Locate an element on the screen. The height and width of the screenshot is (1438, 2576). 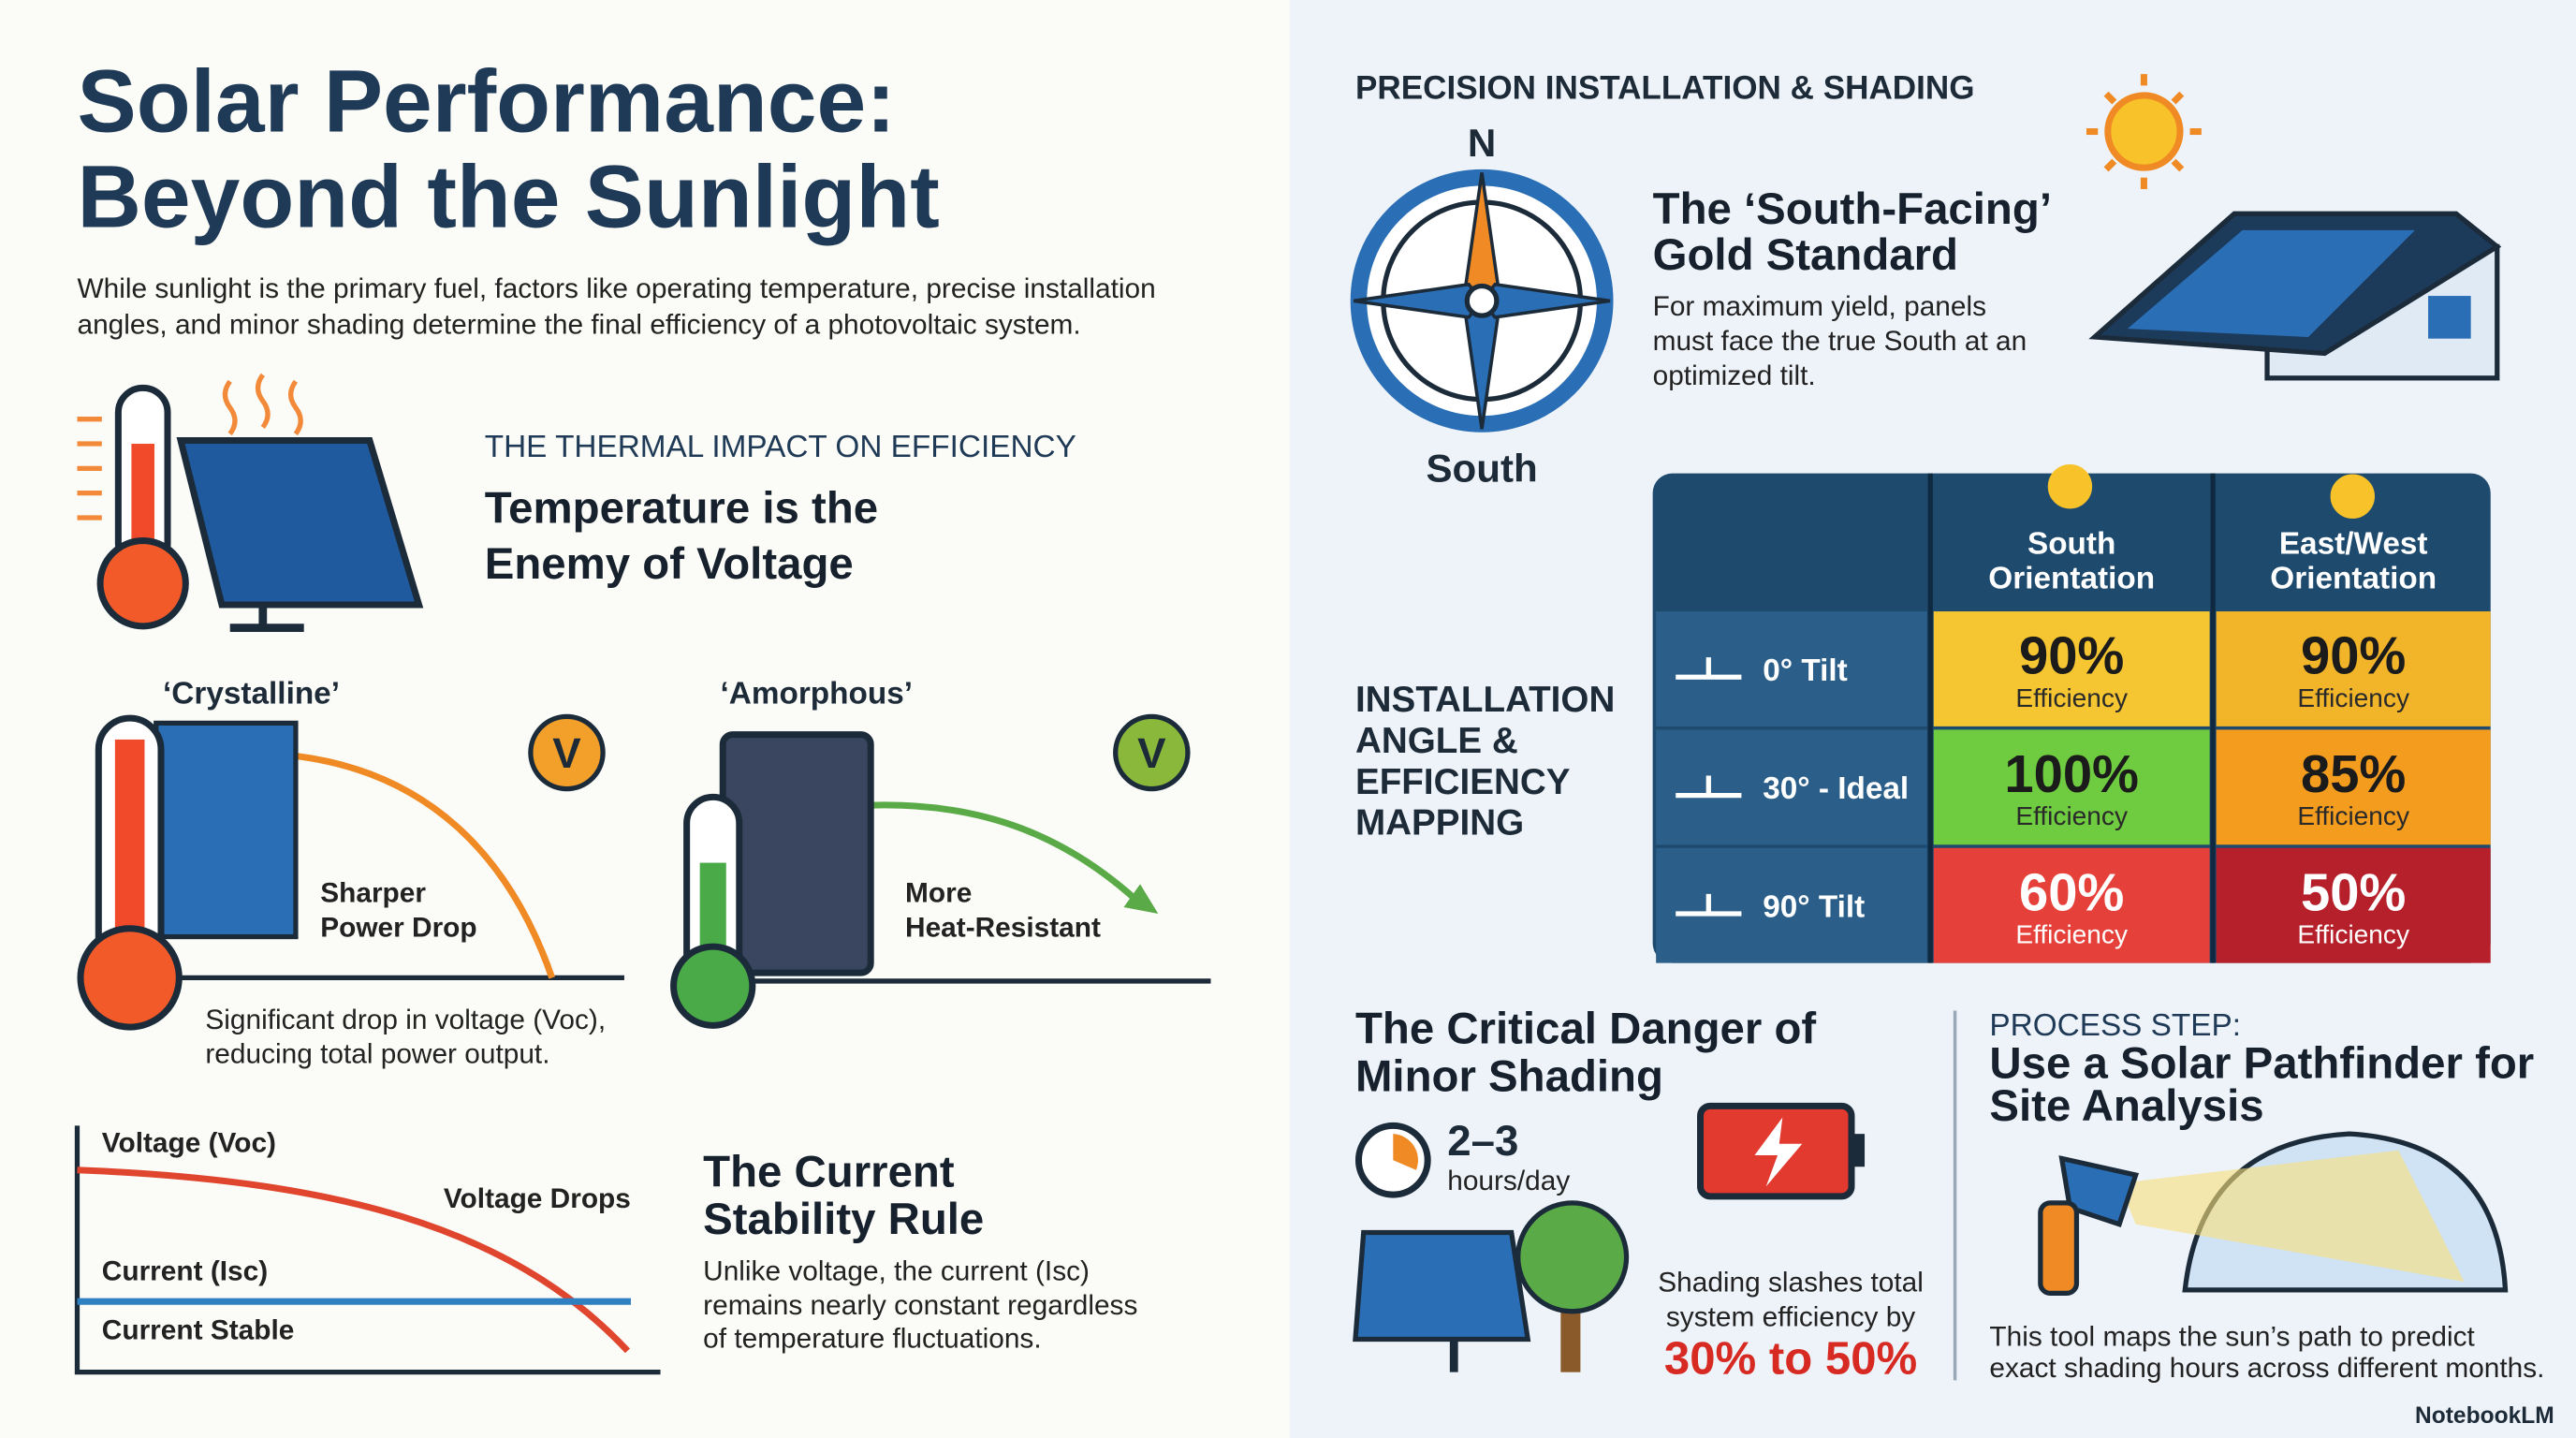
mapping-label-line: INSTALLATION is located at coordinates (1485, 700).